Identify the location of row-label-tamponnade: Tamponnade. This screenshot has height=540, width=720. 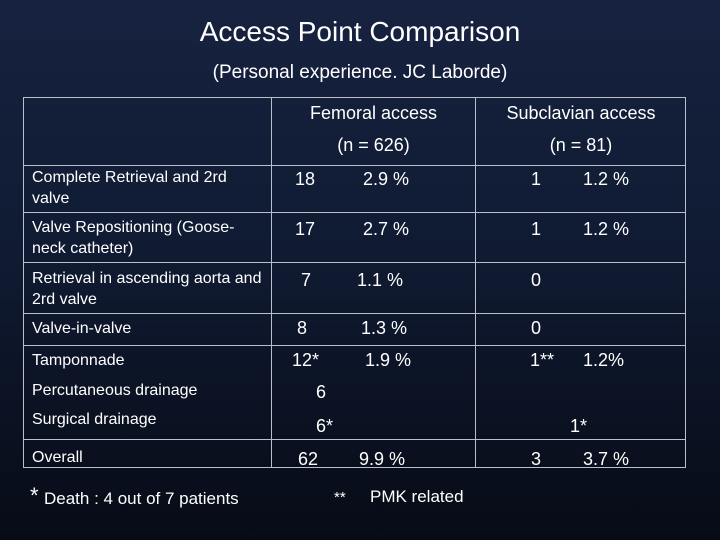
(78, 360).